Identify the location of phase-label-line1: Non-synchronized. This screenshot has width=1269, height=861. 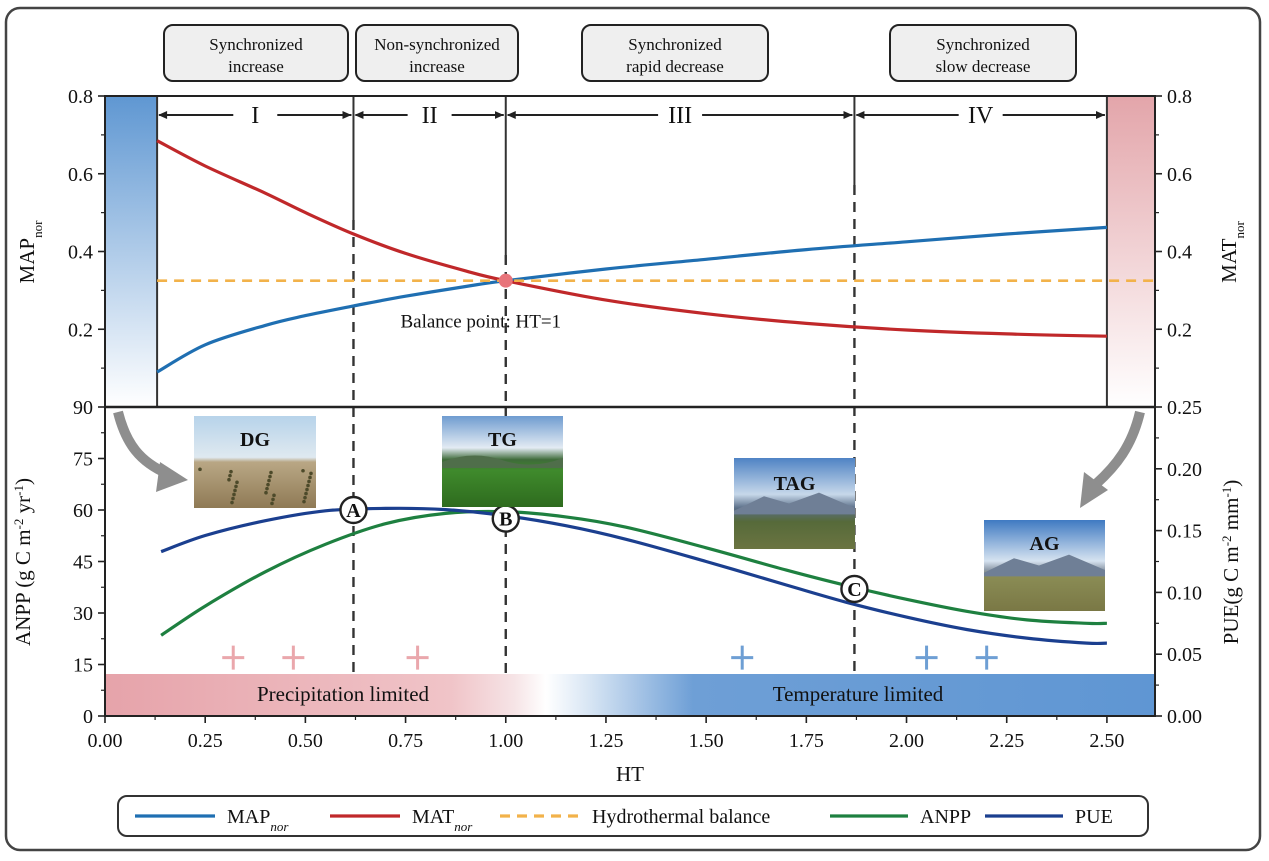
(437, 44).